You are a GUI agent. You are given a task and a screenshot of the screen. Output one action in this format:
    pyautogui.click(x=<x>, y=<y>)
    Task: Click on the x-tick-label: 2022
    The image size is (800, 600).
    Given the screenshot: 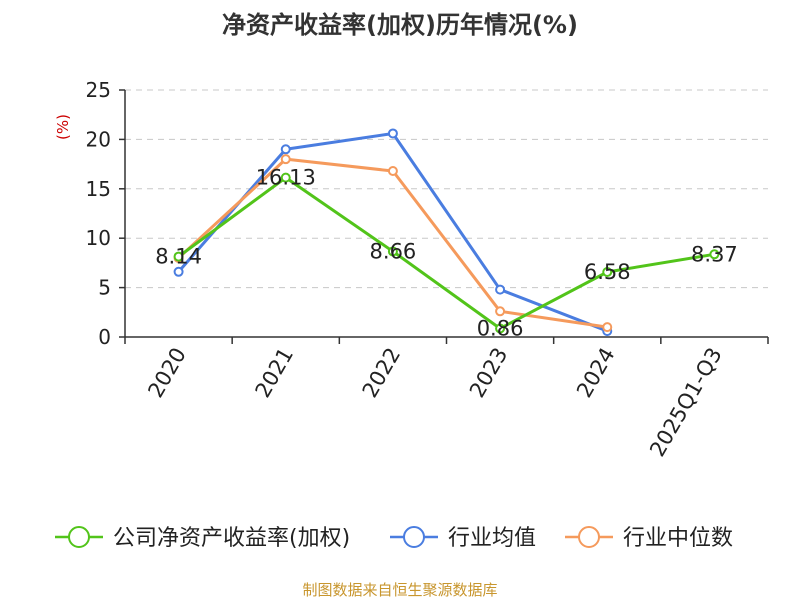 What is the action you would take?
    pyautogui.click(x=382, y=373)
    